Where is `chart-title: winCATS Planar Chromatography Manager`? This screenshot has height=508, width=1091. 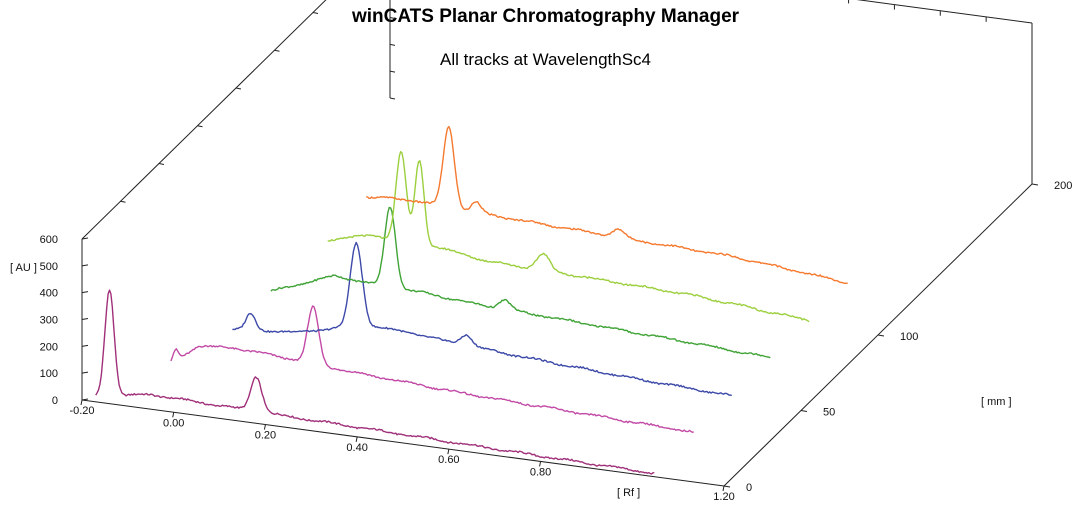 chart-title: winCATS Planar Chromatography Manager is located at coordinates (545, 16).